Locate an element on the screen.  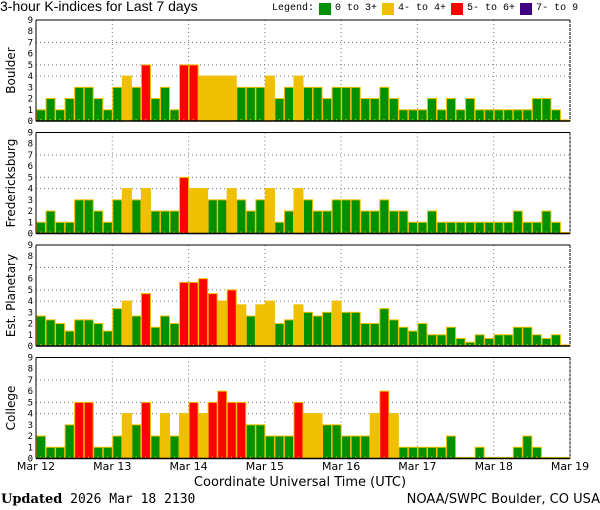
y-tick-label: 8 is located at coordinates (30, 257).